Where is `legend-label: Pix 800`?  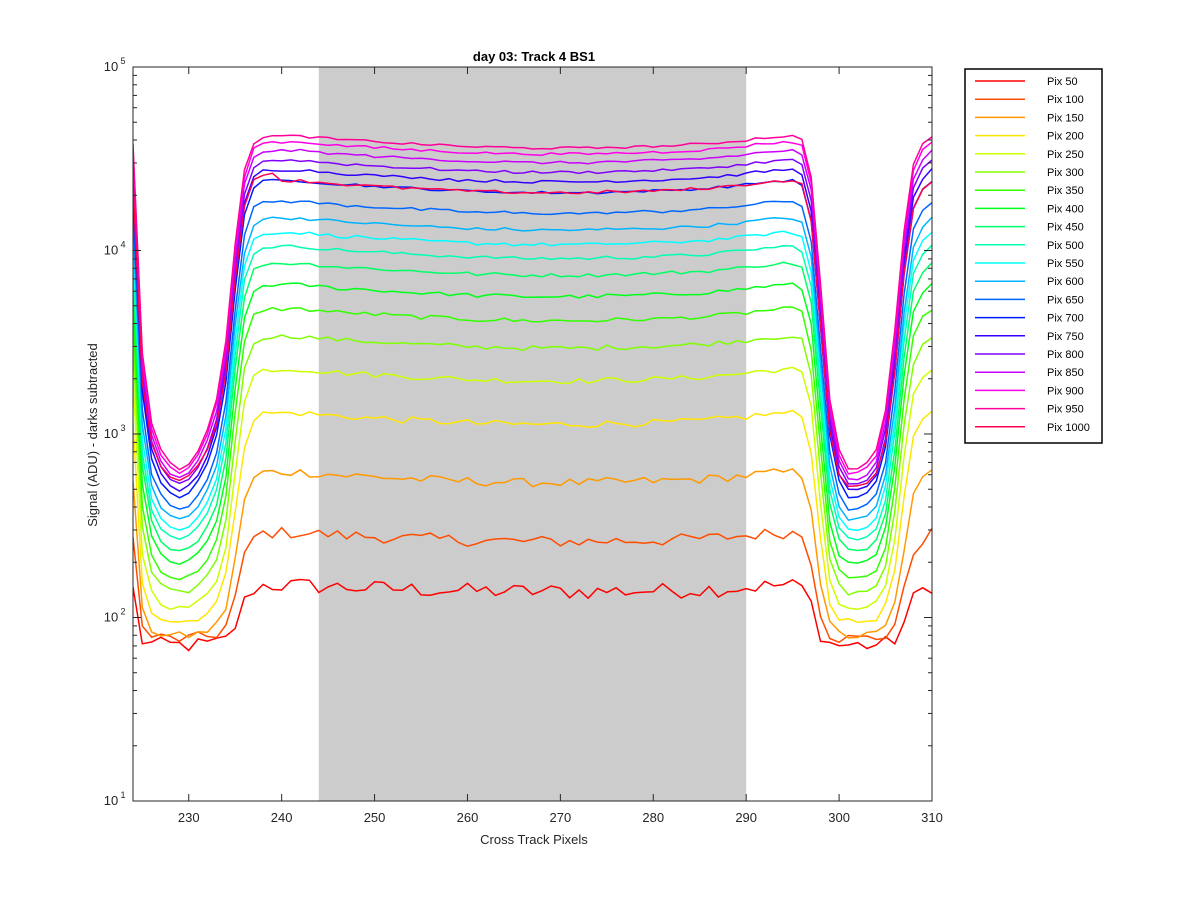 legend-label: Pix 800 is located at coordinates (1065, 355).